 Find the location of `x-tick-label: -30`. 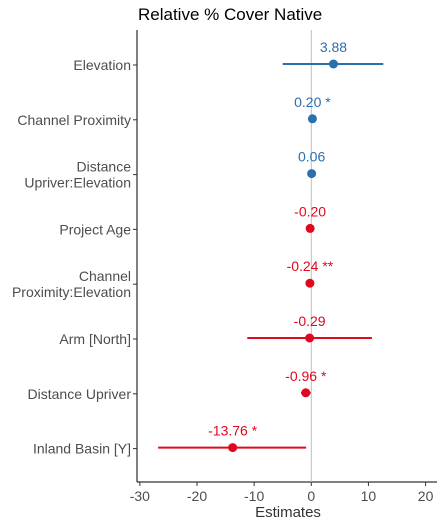

x-tick-label: -30 is located at coordinates (140, 496).